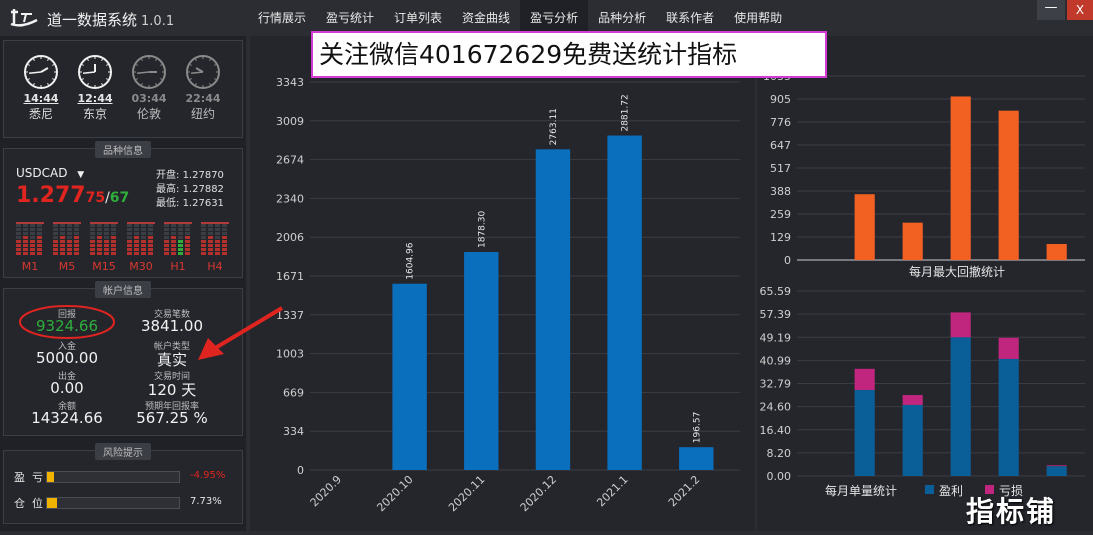  Describe the element at coordinates (203, 88) in the screenshot. I see `clock-3: 22:44 纽约` at that location.